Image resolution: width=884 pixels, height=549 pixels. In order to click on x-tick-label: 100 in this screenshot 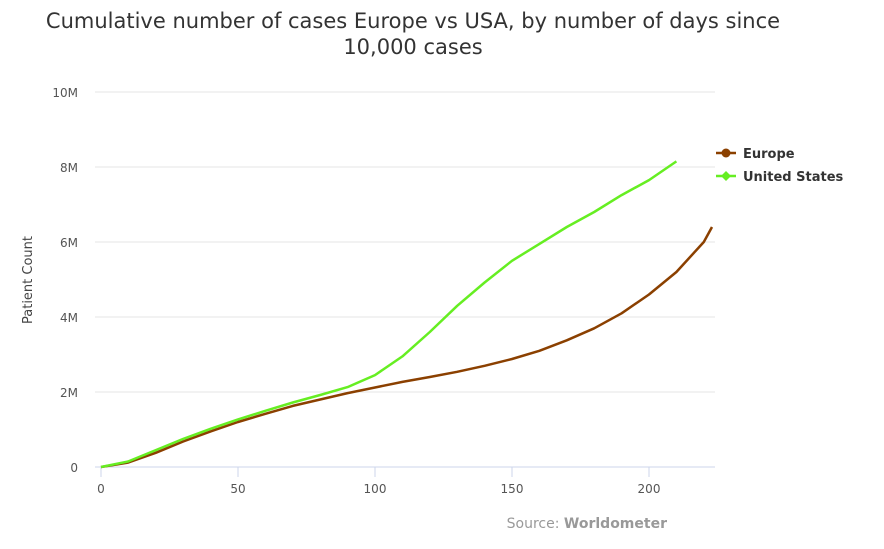, I will do `click(375, 489)`.